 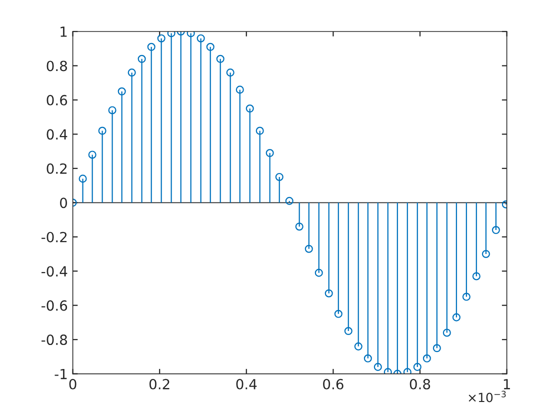 What do you see at coordinates (54, 340) in the screenshot?
I see `y-tick-label: -0.8` at bounding box center [54, 340].